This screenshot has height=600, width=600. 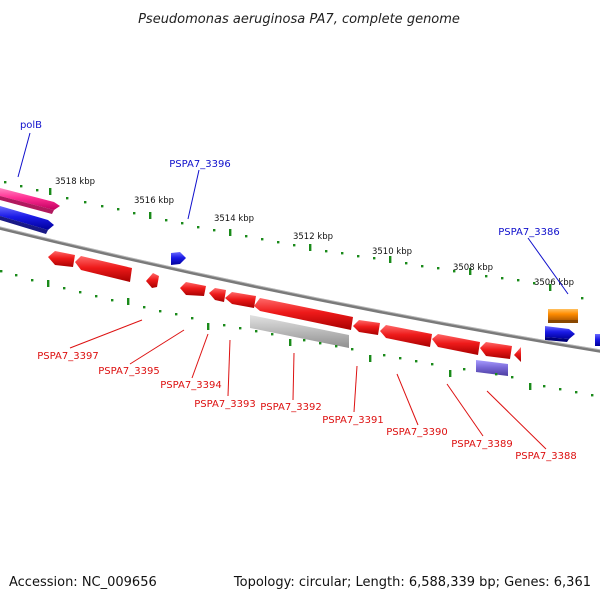 I want to click on gene-reverse-tip, so click(x=517, y=354).